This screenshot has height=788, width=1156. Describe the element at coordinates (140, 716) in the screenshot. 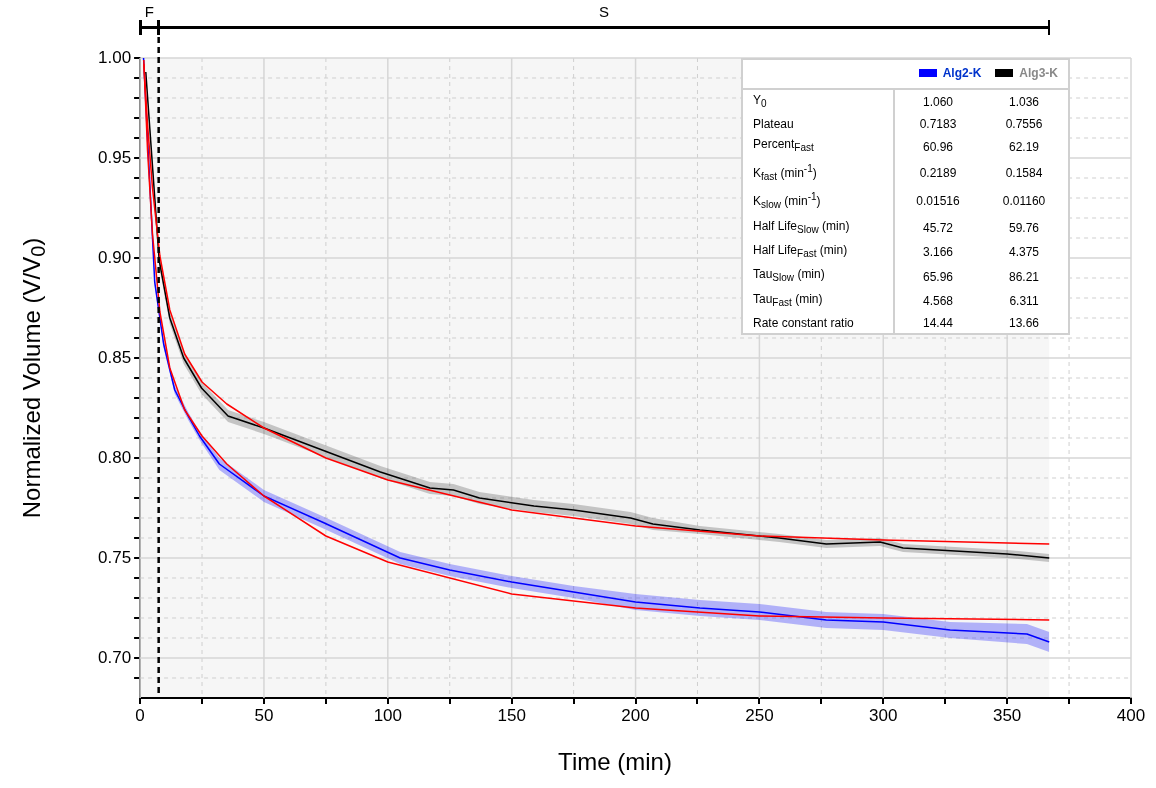

I see `x-tick-label: 0` at that location.